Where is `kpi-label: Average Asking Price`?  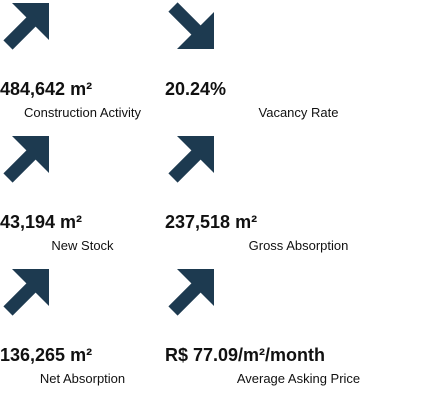 kpi-label: Average Asking Price is located at coordinates (298, 378).